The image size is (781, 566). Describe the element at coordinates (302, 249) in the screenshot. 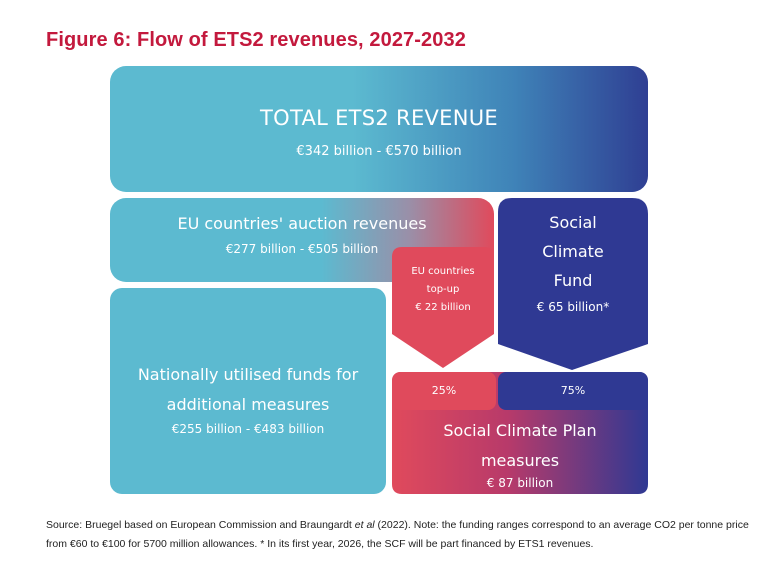

I see `auction-revenues-amount: €277 billion - €505 billion` at that location.